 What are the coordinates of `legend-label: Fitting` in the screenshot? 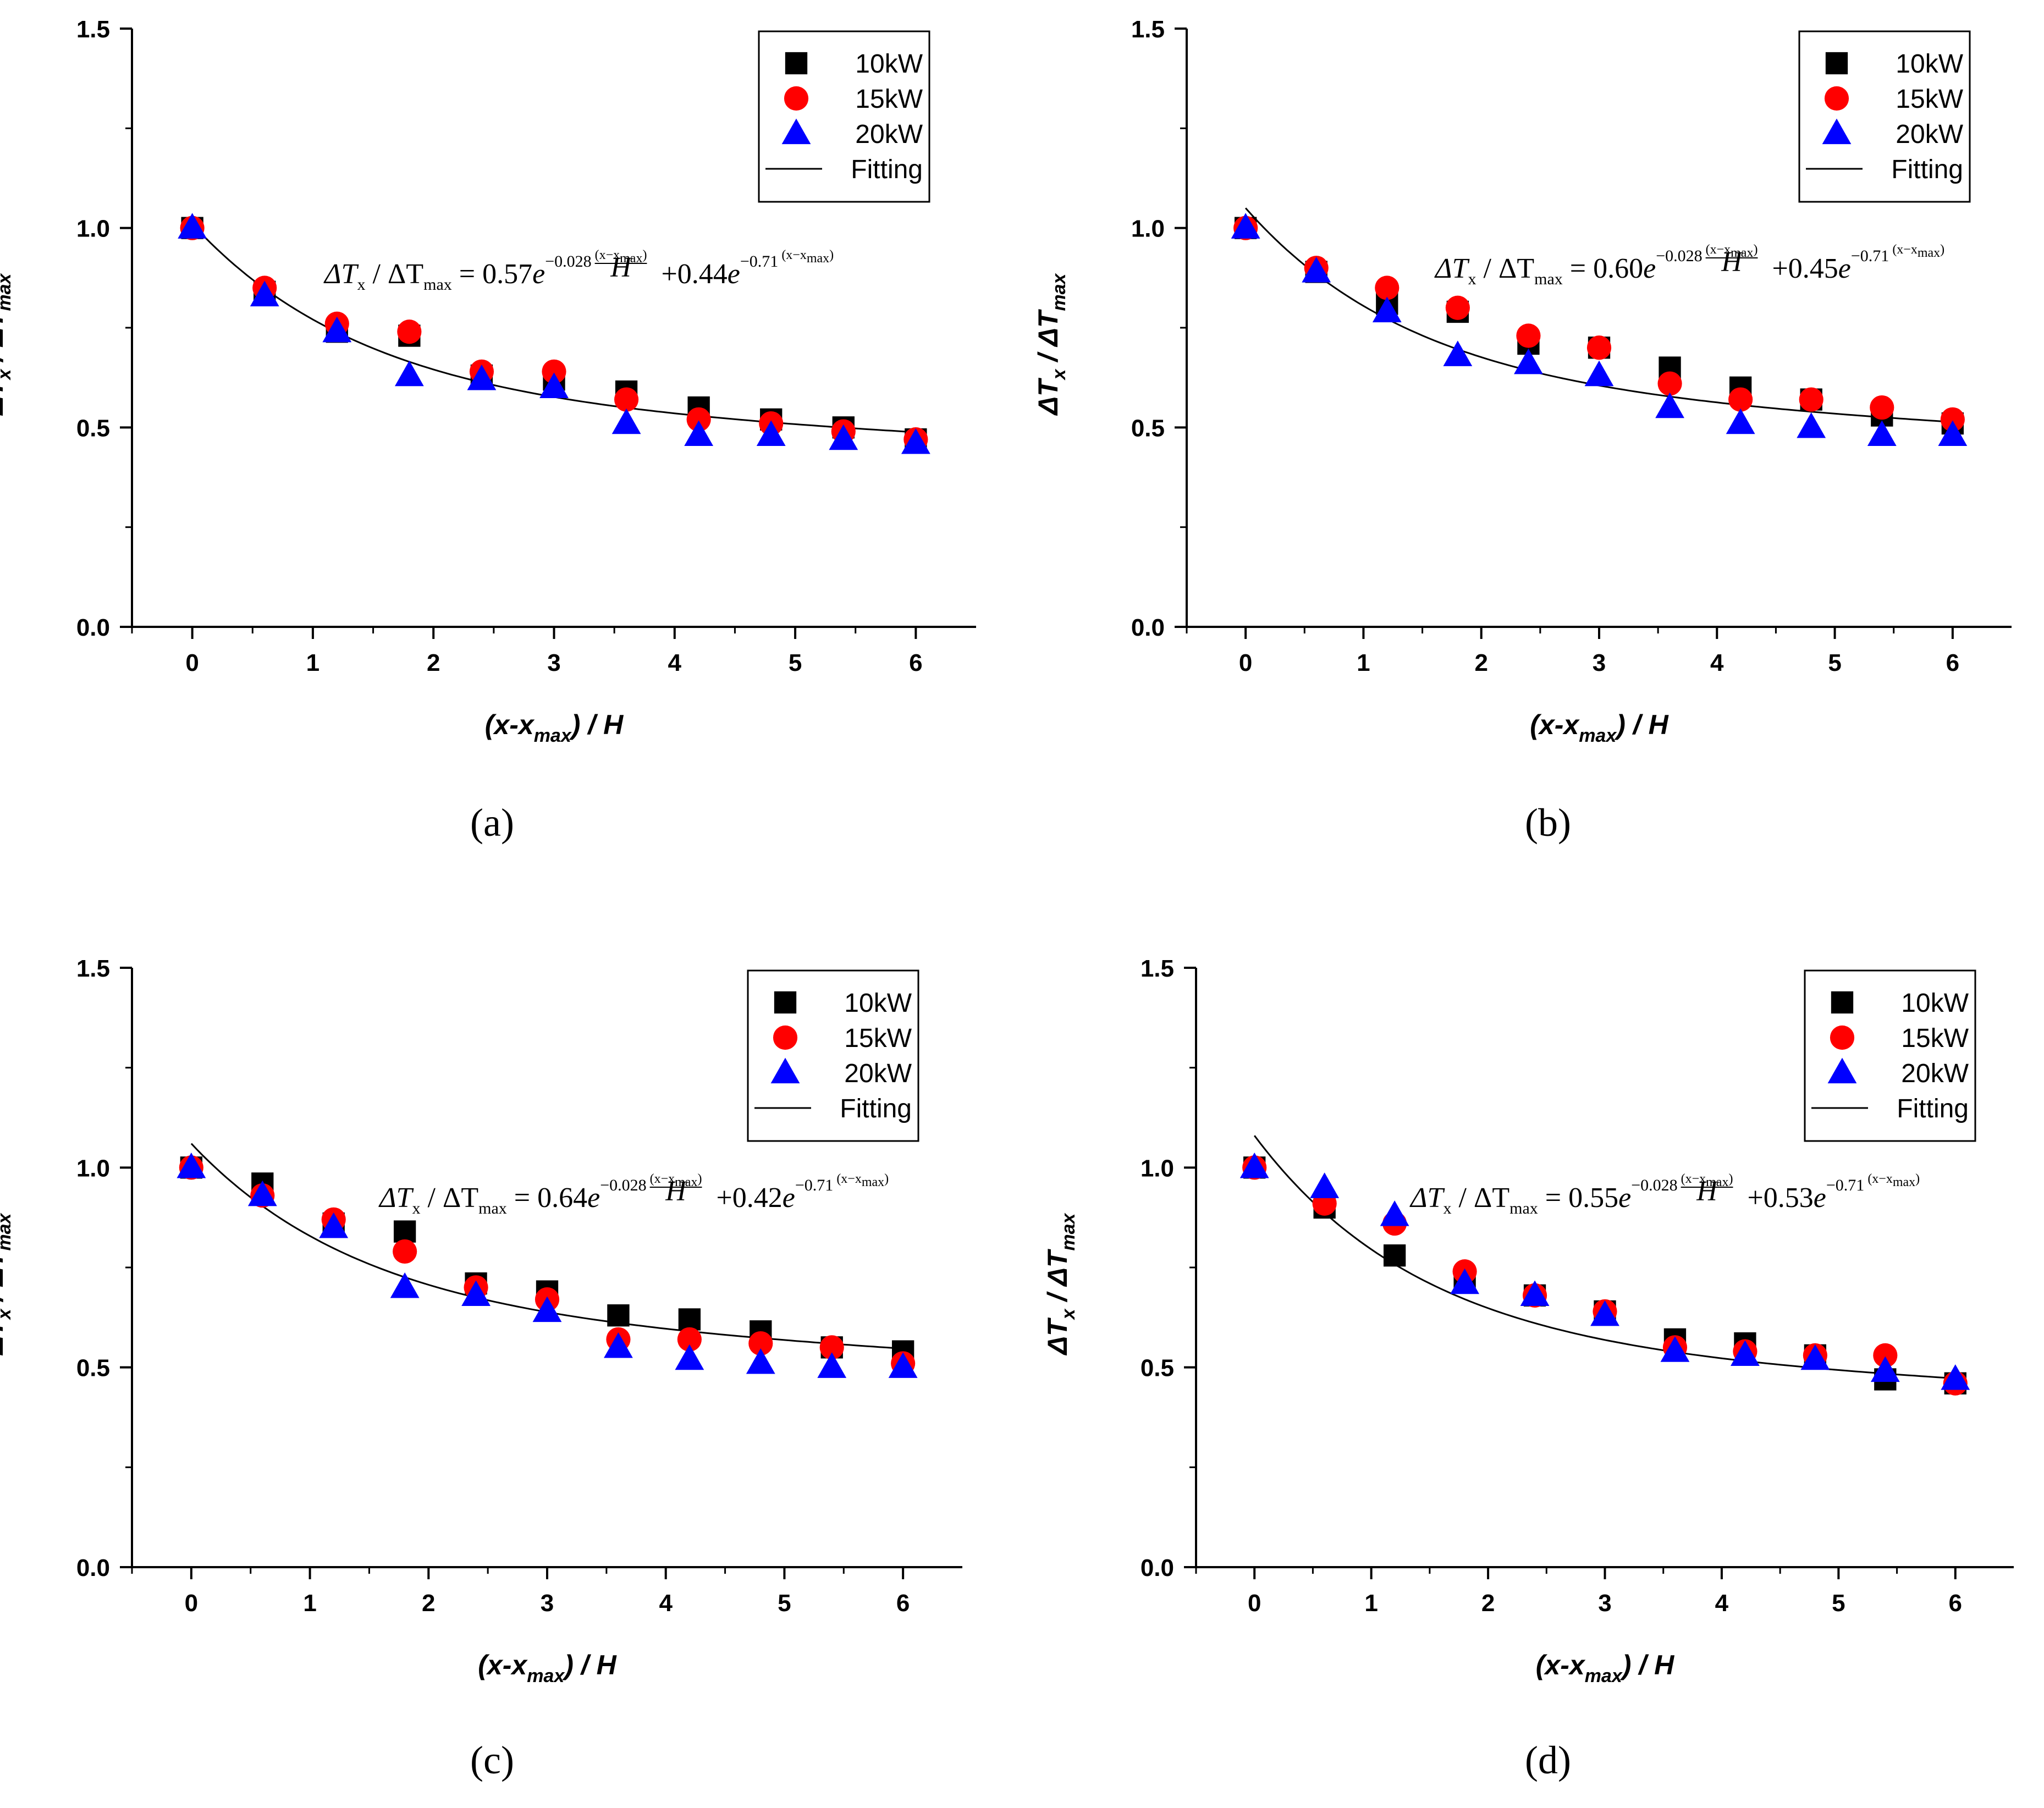 It's located at (876, 1108).